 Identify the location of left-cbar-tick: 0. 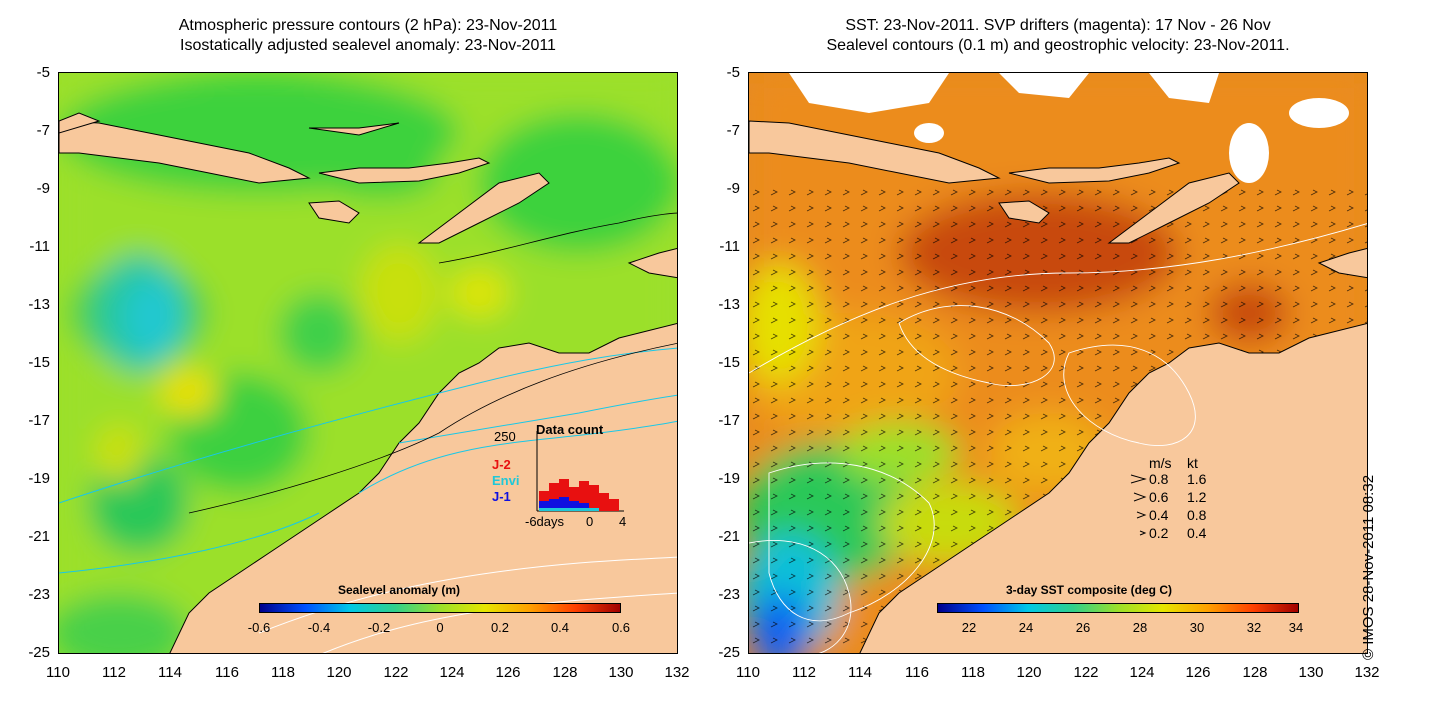
(440, 627).